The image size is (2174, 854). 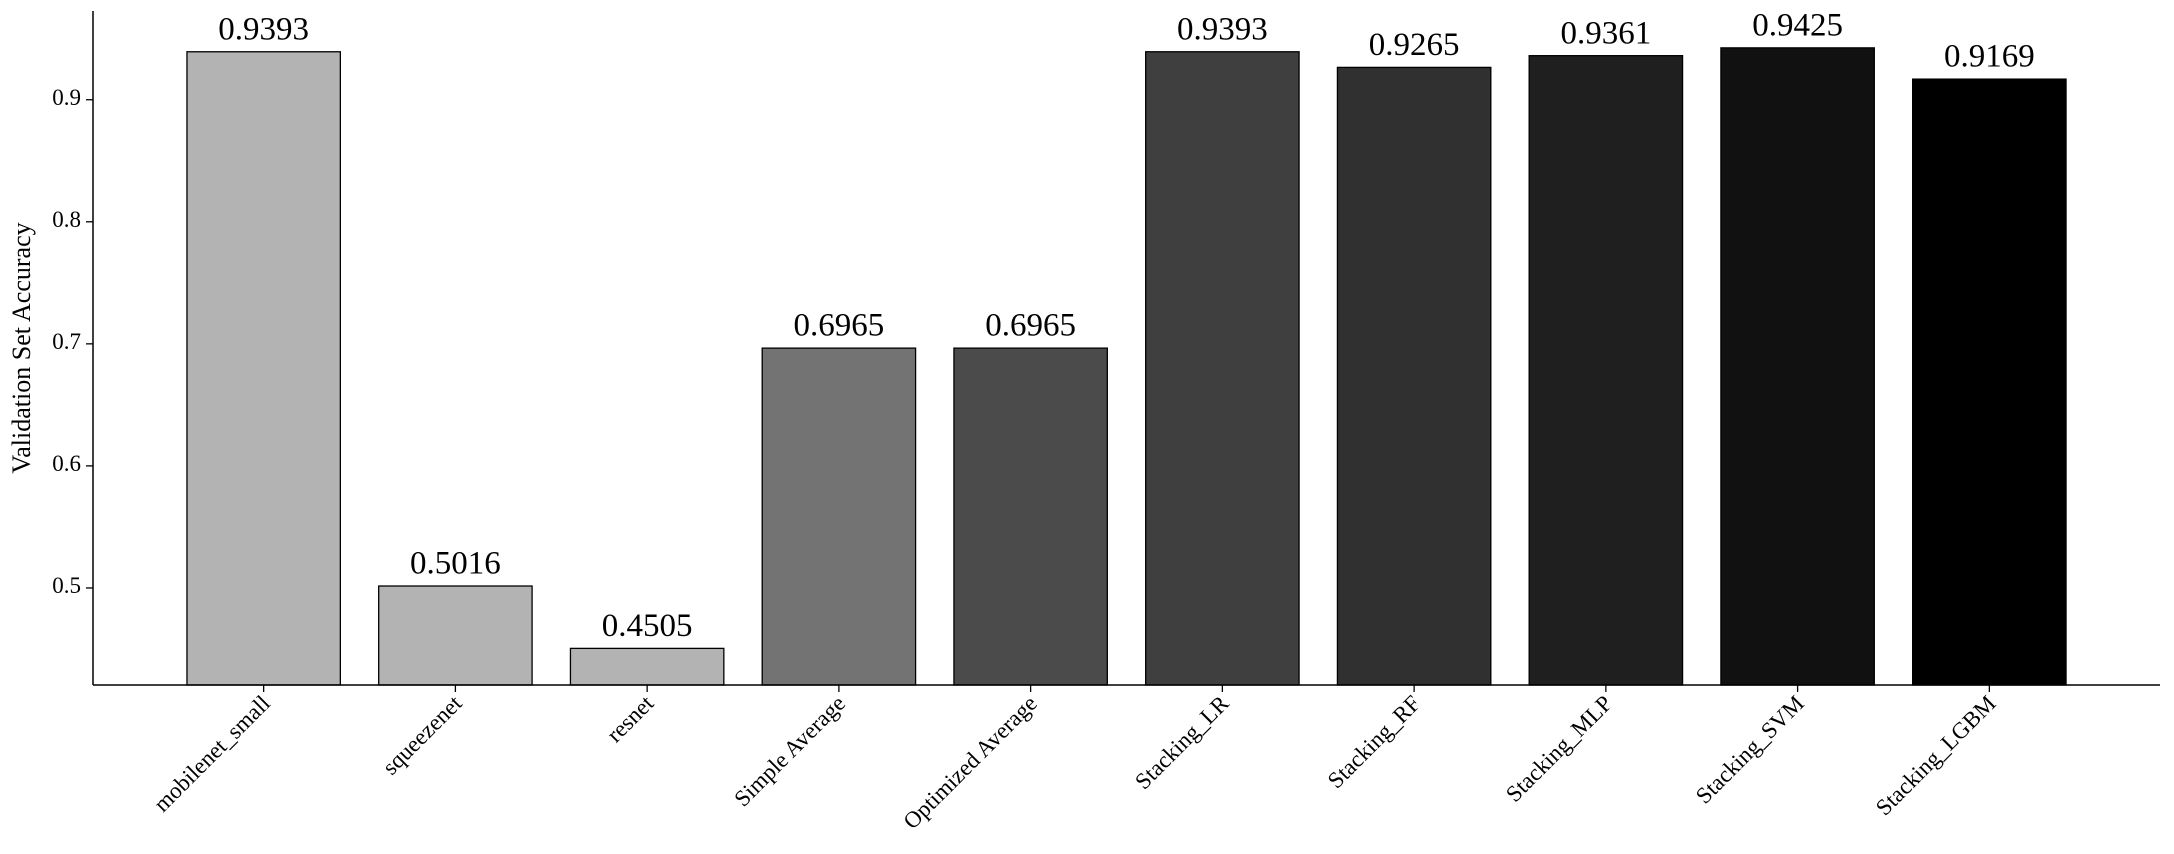 I want to click on x-tick-label: Stacking_SVM, so click(x=1750, y=750).